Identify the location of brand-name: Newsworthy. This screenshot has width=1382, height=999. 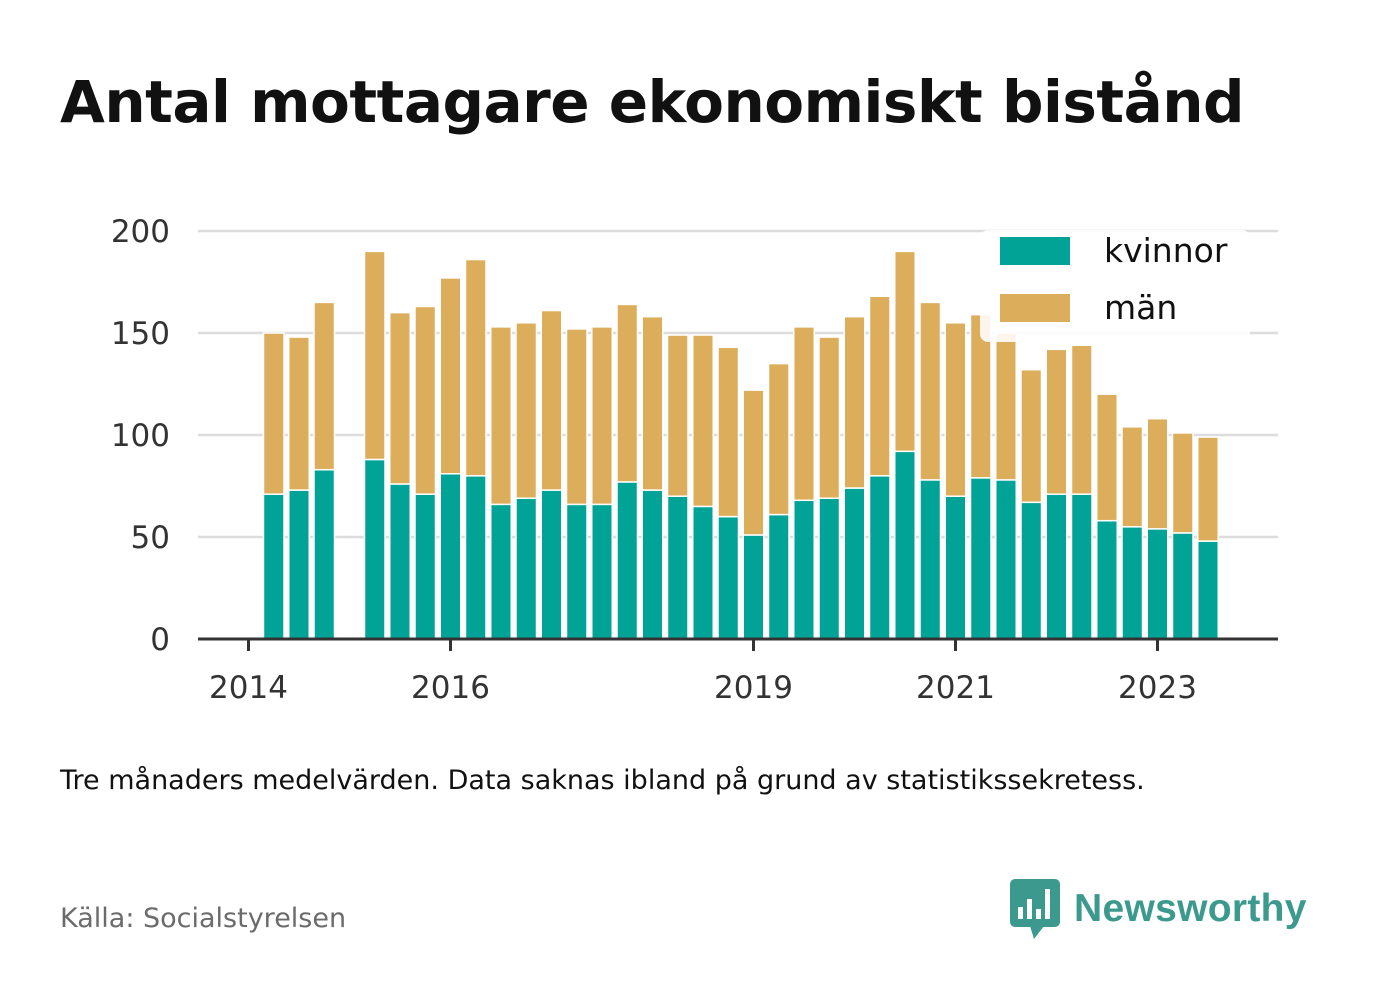
(1190, 908).